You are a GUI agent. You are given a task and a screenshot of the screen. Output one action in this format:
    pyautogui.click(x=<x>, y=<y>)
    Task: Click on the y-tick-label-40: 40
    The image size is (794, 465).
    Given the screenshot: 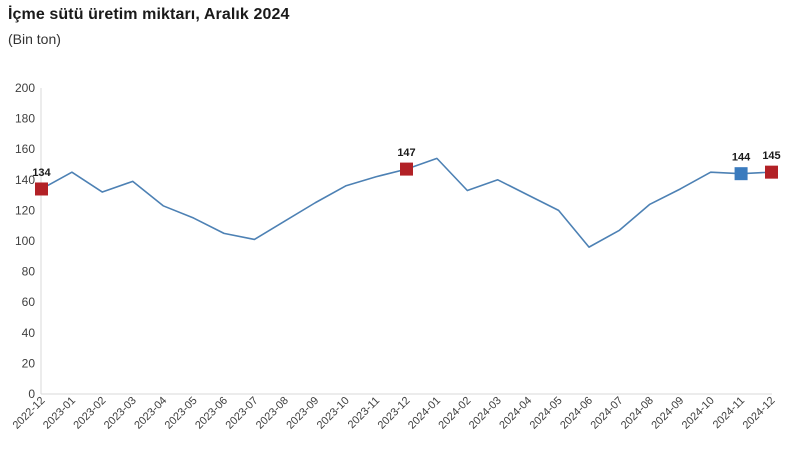 What is the action you would take?
    pyautogui.click(x=29, y=333)
    